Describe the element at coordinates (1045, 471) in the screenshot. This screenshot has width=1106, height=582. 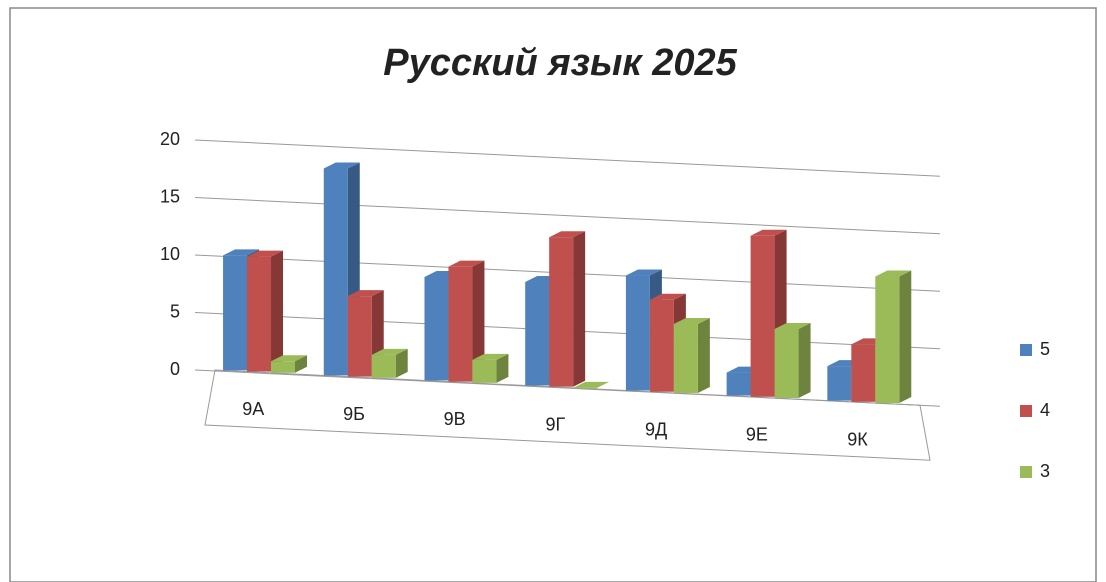
I see `legend-label: 3` at that location.